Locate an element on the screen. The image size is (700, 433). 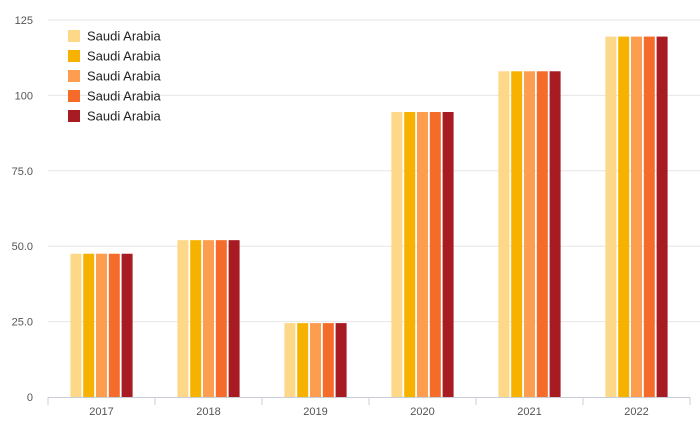
x-tick-label: 2018 is located at coordinates (208, 412).